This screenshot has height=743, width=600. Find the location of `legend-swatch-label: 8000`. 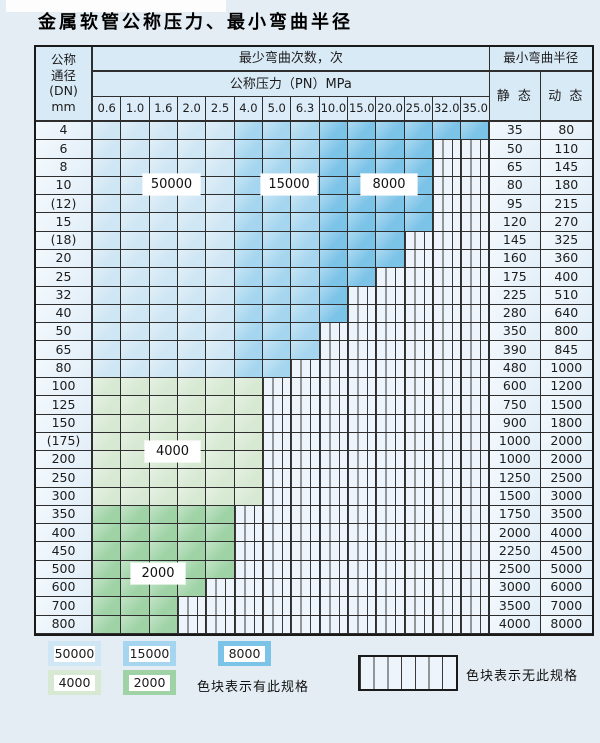

legend-swatch-label: 8000 is located at coordinates (244, 653).